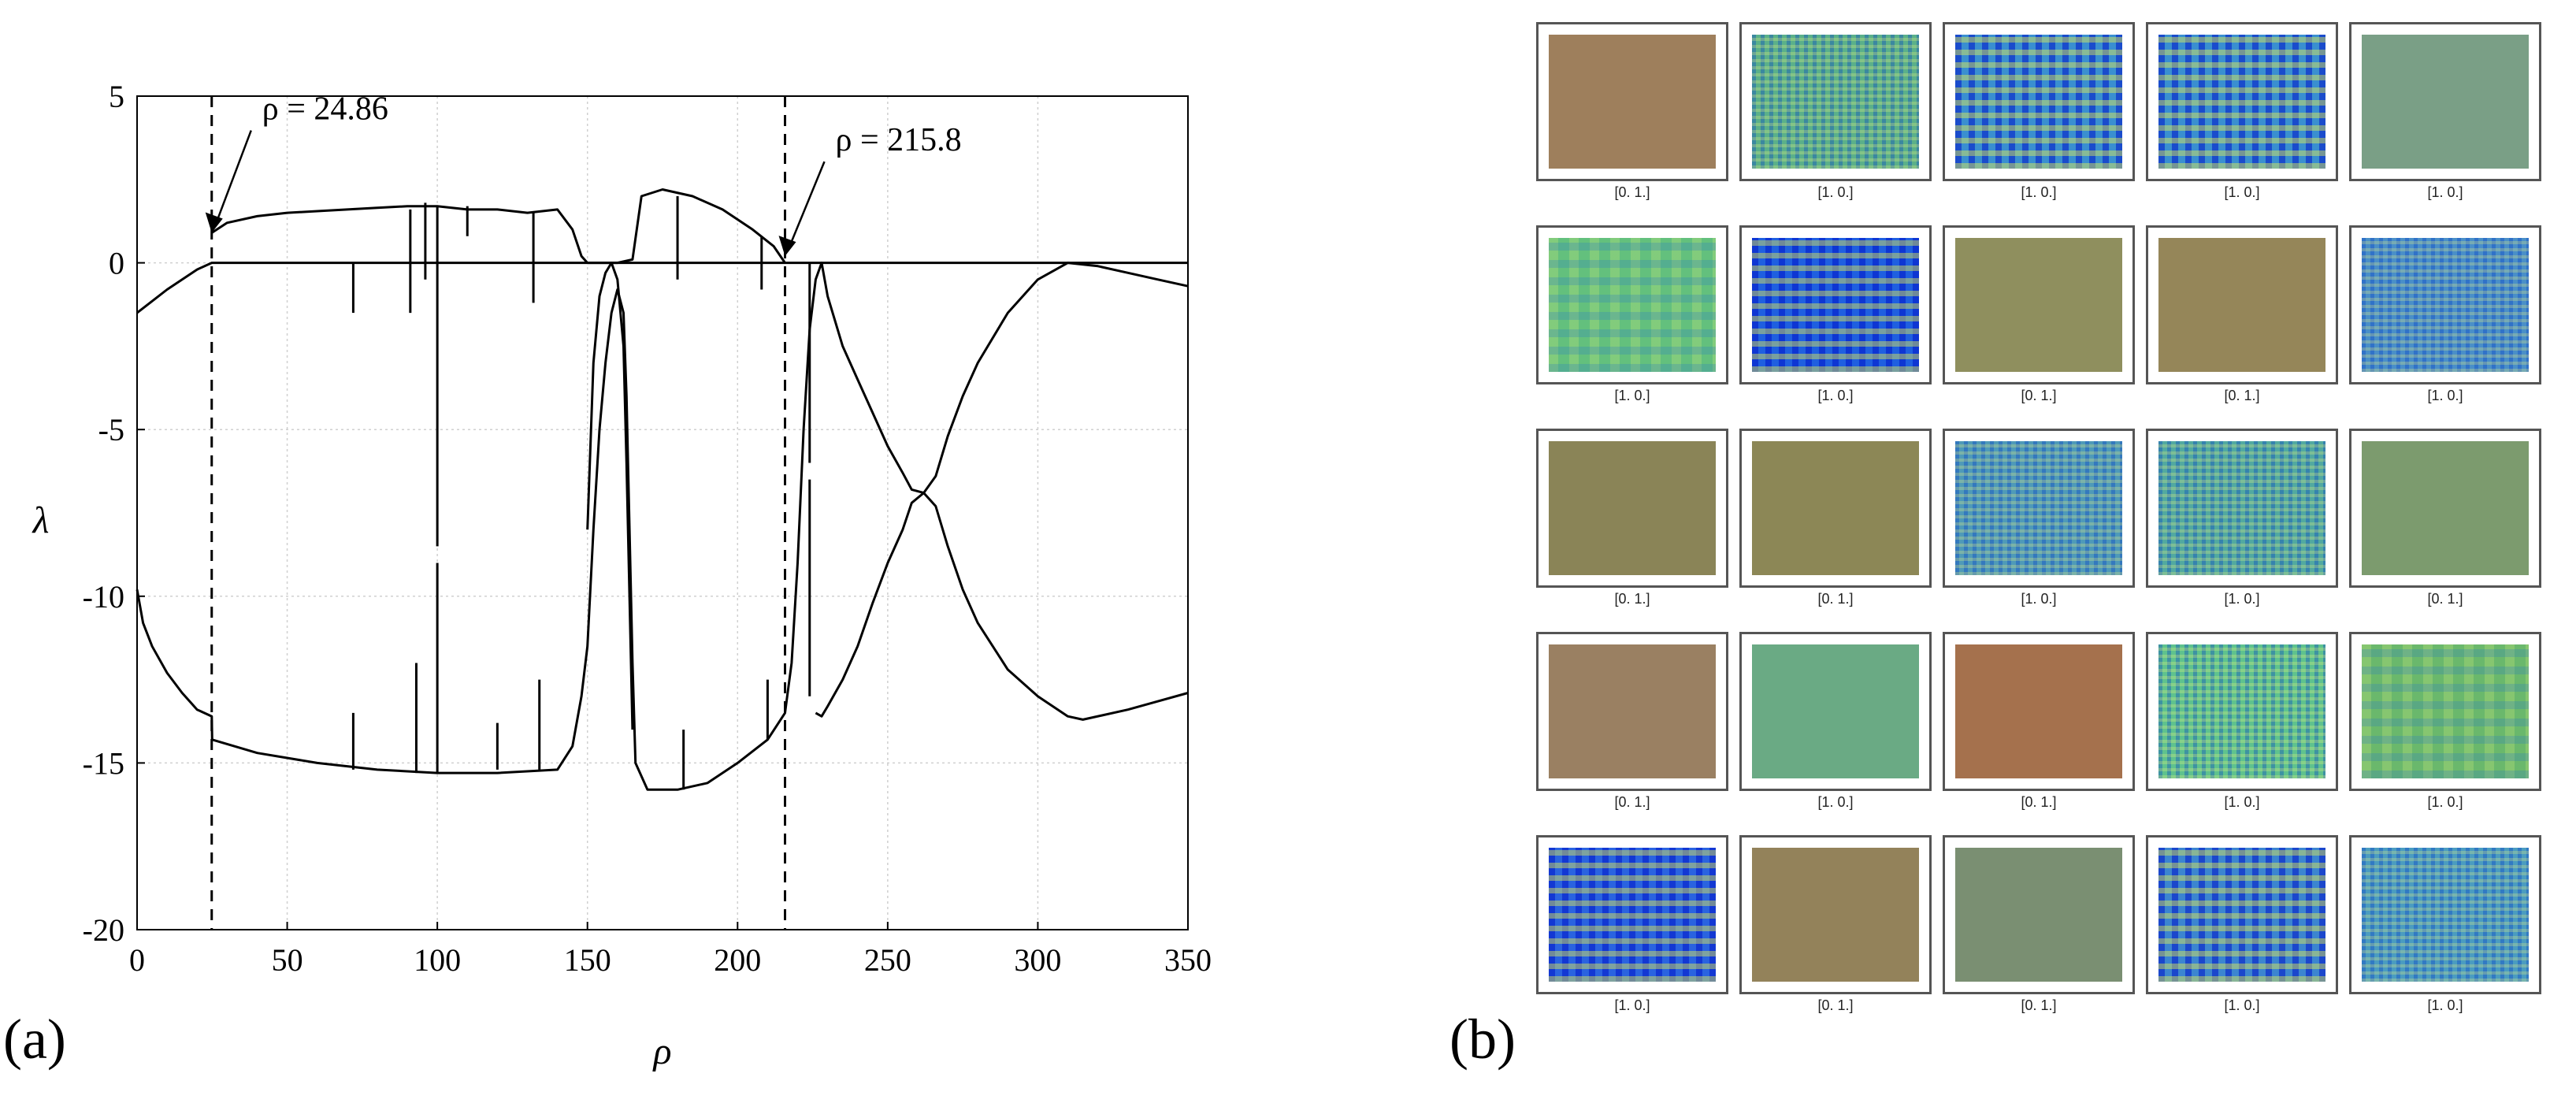 This screenshot has height=1103, width=2576. Describe the element at coordinates (1037, 960) in the screenshot. I see `x-tick-label: 300` at that location.